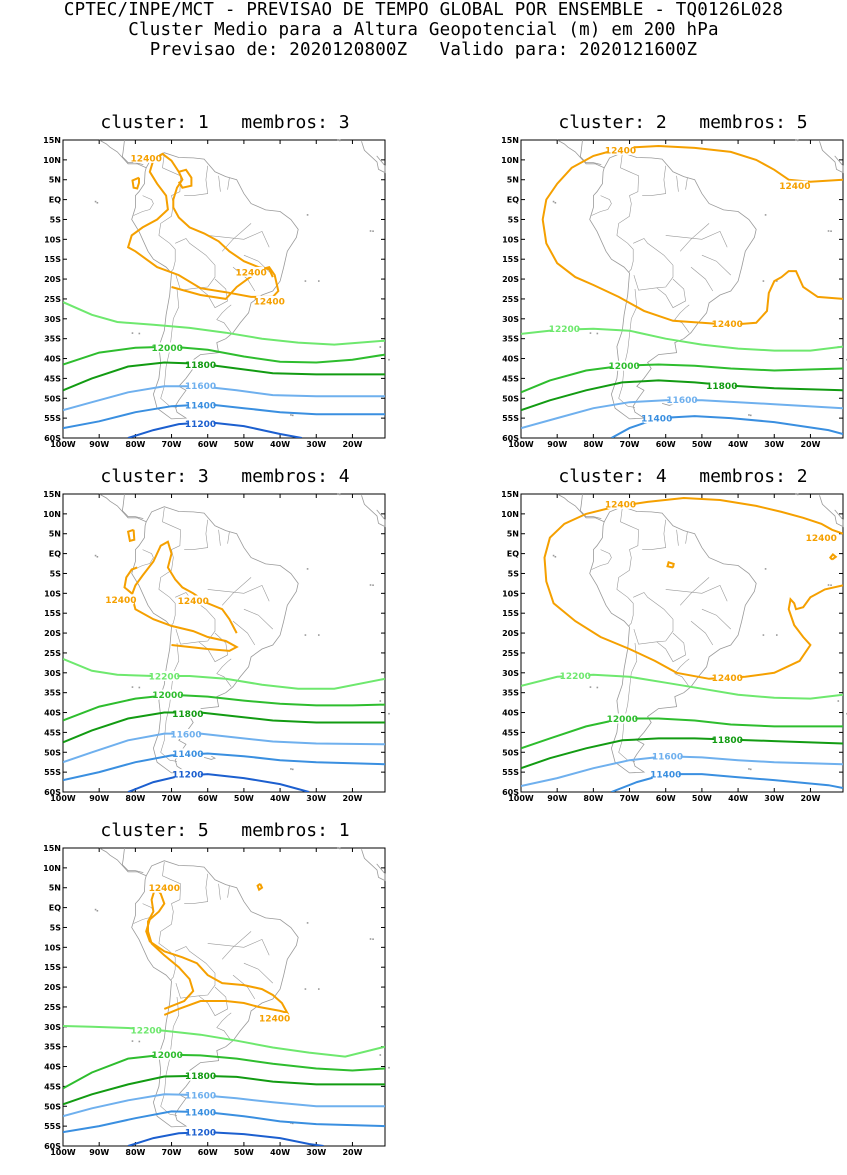 Image resolution: width=847 pixels, height=1175 pixels. I want to click on lon-tick-label: 50W, so click(244, 444).